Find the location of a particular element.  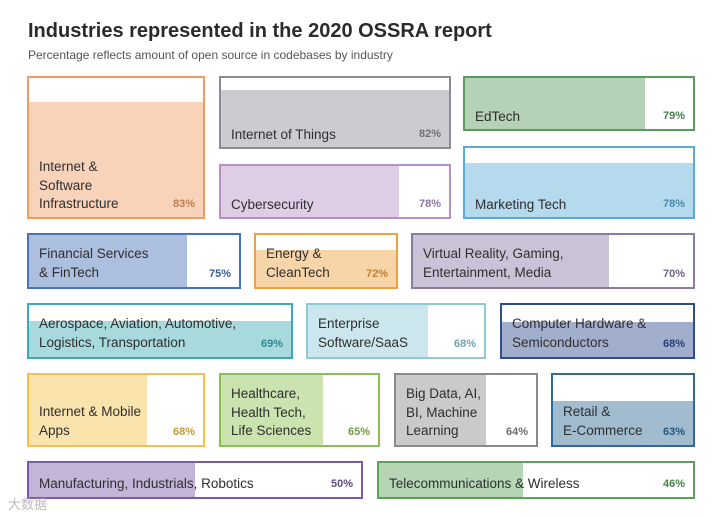

industry-label: Energy & CleanTech is located at coordinates (298, 263).